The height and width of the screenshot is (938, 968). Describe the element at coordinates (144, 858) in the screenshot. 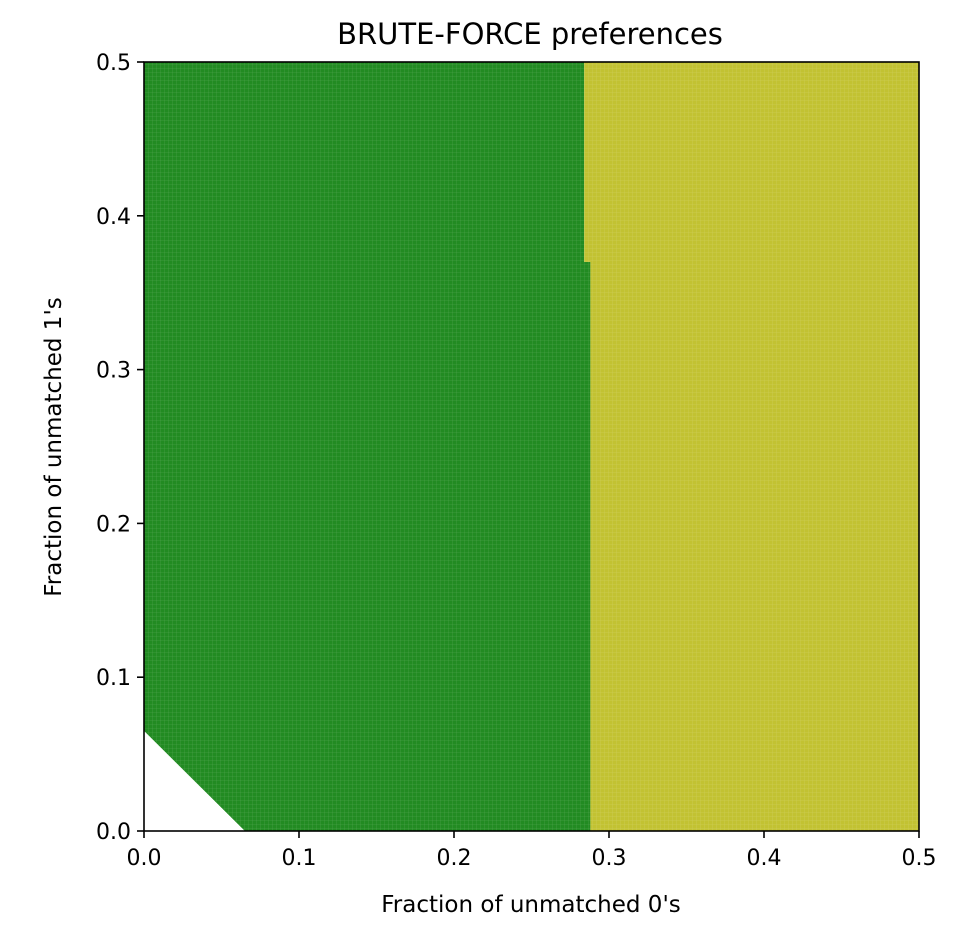

I see `x-tick-label-0: 0.0` at that location.